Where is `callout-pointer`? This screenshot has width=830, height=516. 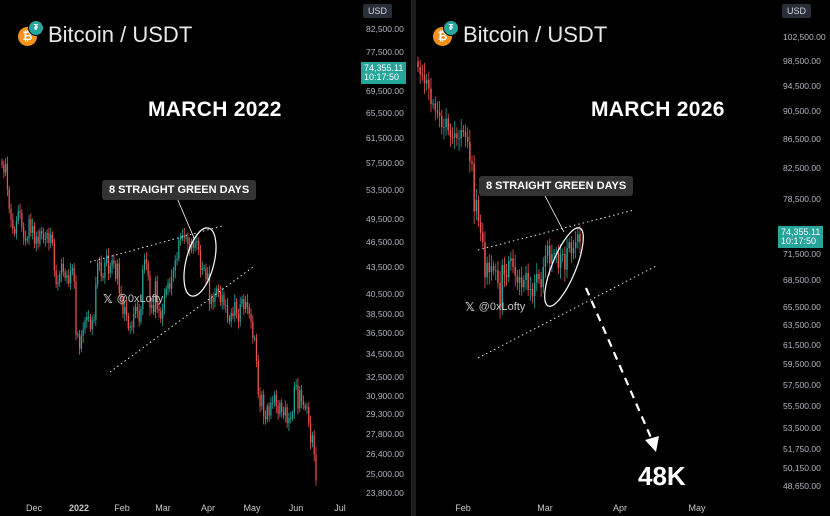 callout-pointer is located at coordinates (185, 218).